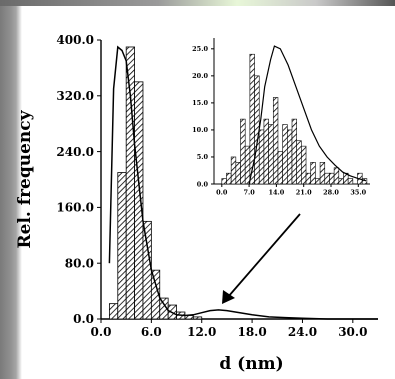 The width and height of the screenshot is (395, 379). What do you see at coordinates (200, 130) in the screenshot?
I see `inset-y-tick-label: 10.0` at bounding box center [200, 130].